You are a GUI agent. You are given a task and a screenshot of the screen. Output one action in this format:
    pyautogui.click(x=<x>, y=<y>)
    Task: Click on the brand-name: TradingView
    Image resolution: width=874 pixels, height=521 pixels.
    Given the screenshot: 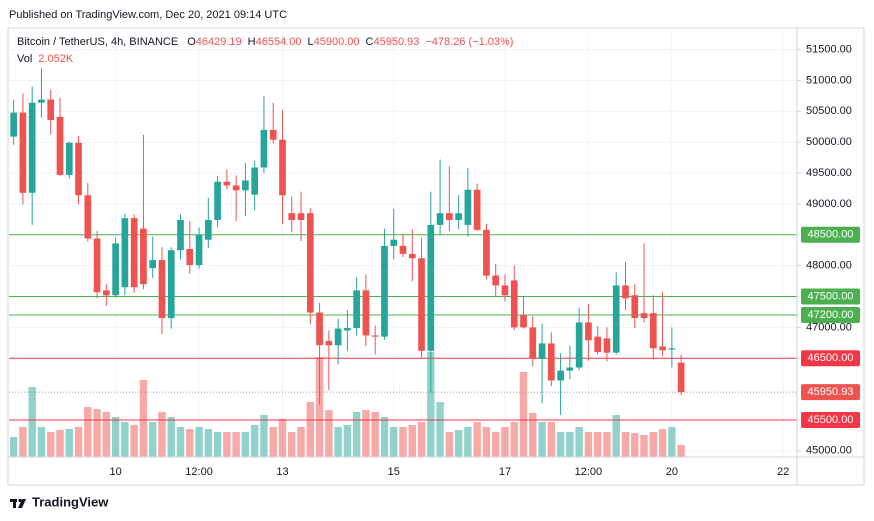 What is the action you would take?
    pyautogui.click(x=70, y=501)
    